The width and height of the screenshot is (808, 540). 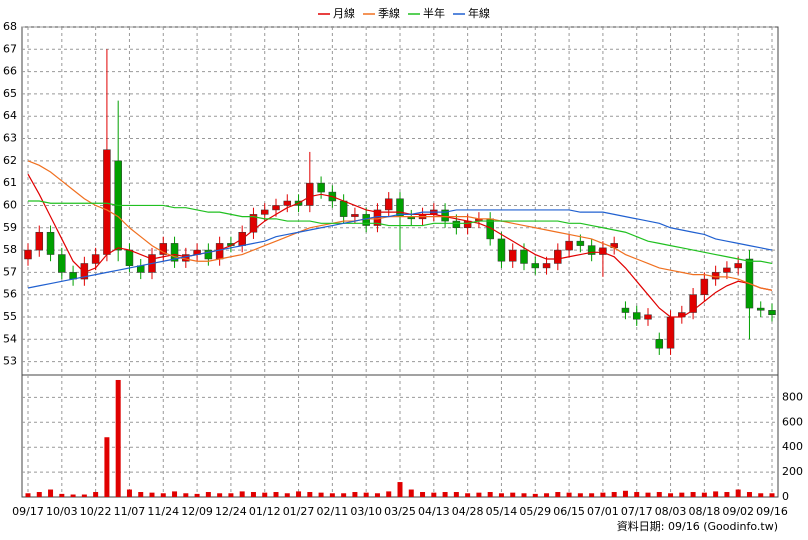 I want to click on y2-tick-label: 0, so click(x=785, y=496).